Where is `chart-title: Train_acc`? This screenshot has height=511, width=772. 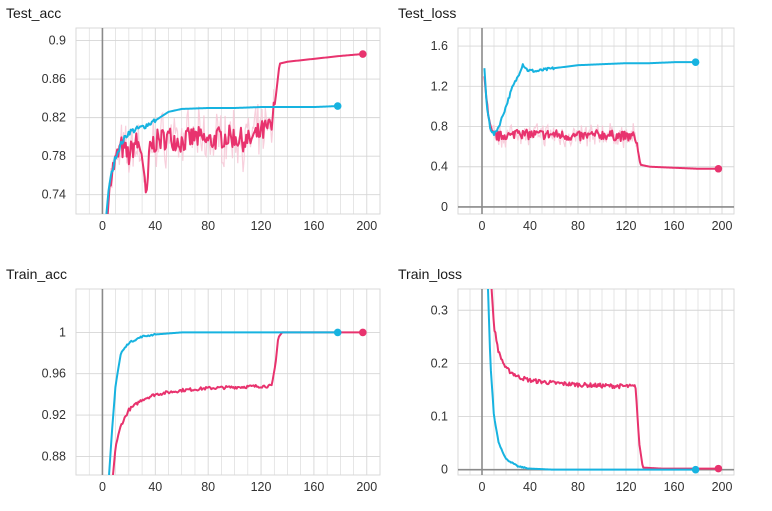
chart-title: Train_acc is located at coordinates (36, 274).